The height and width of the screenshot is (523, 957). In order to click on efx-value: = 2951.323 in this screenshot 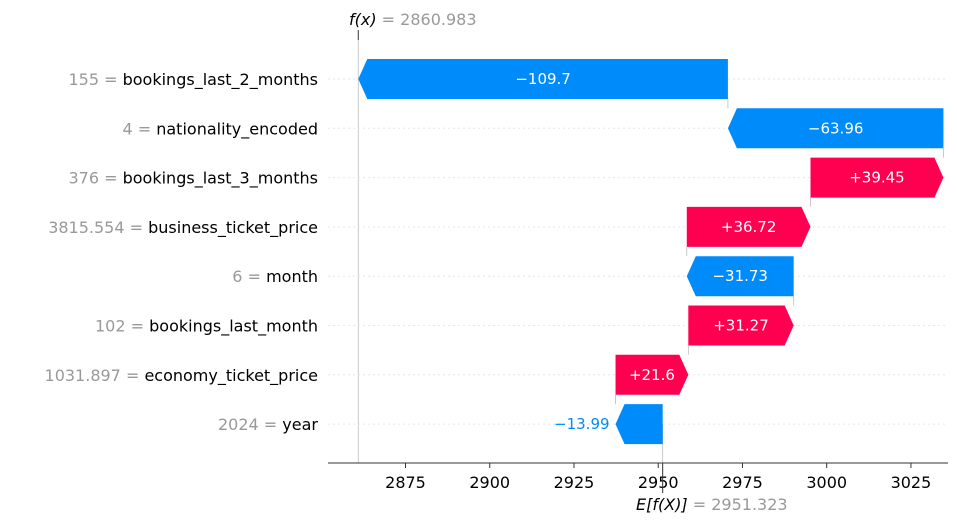, I will do `click(738, 504)`.